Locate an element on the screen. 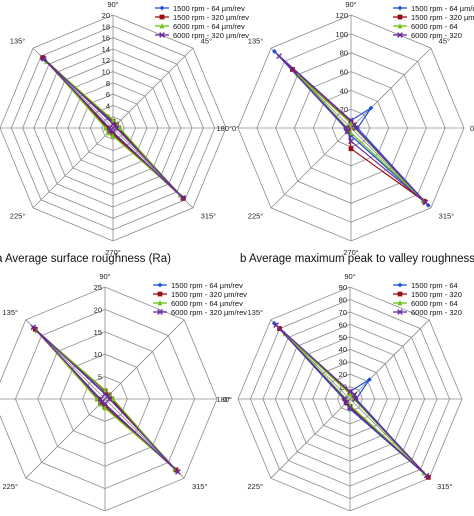 Image resolution: width=474 pixels, height=516 pixels. legend-label: 6000 rpm - 64 µm/rev is located at coordinates (207, 303).